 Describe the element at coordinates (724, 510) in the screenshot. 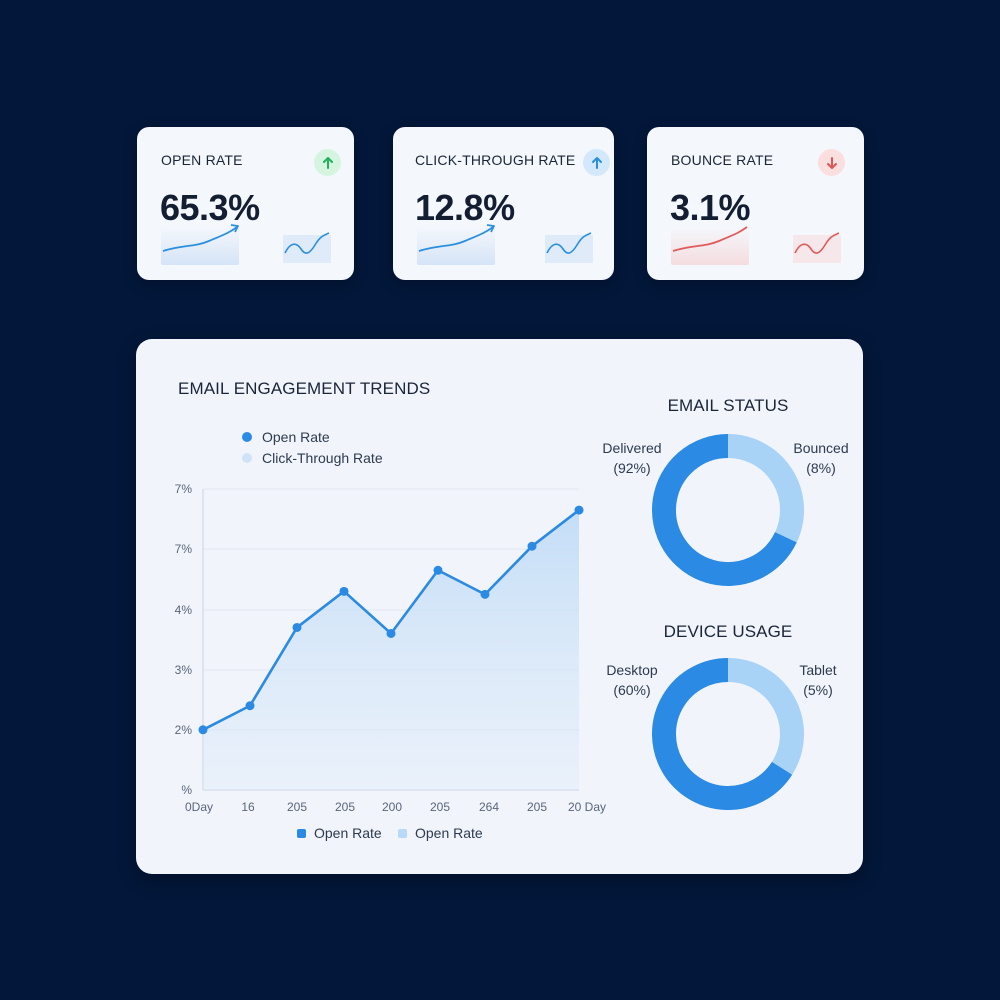

I see `email-status-slice-delivered` at that location.